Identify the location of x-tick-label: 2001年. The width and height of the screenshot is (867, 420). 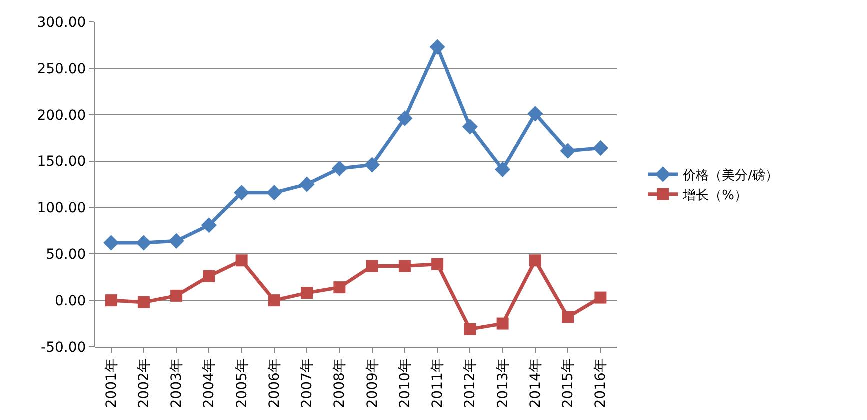
(112, 383).